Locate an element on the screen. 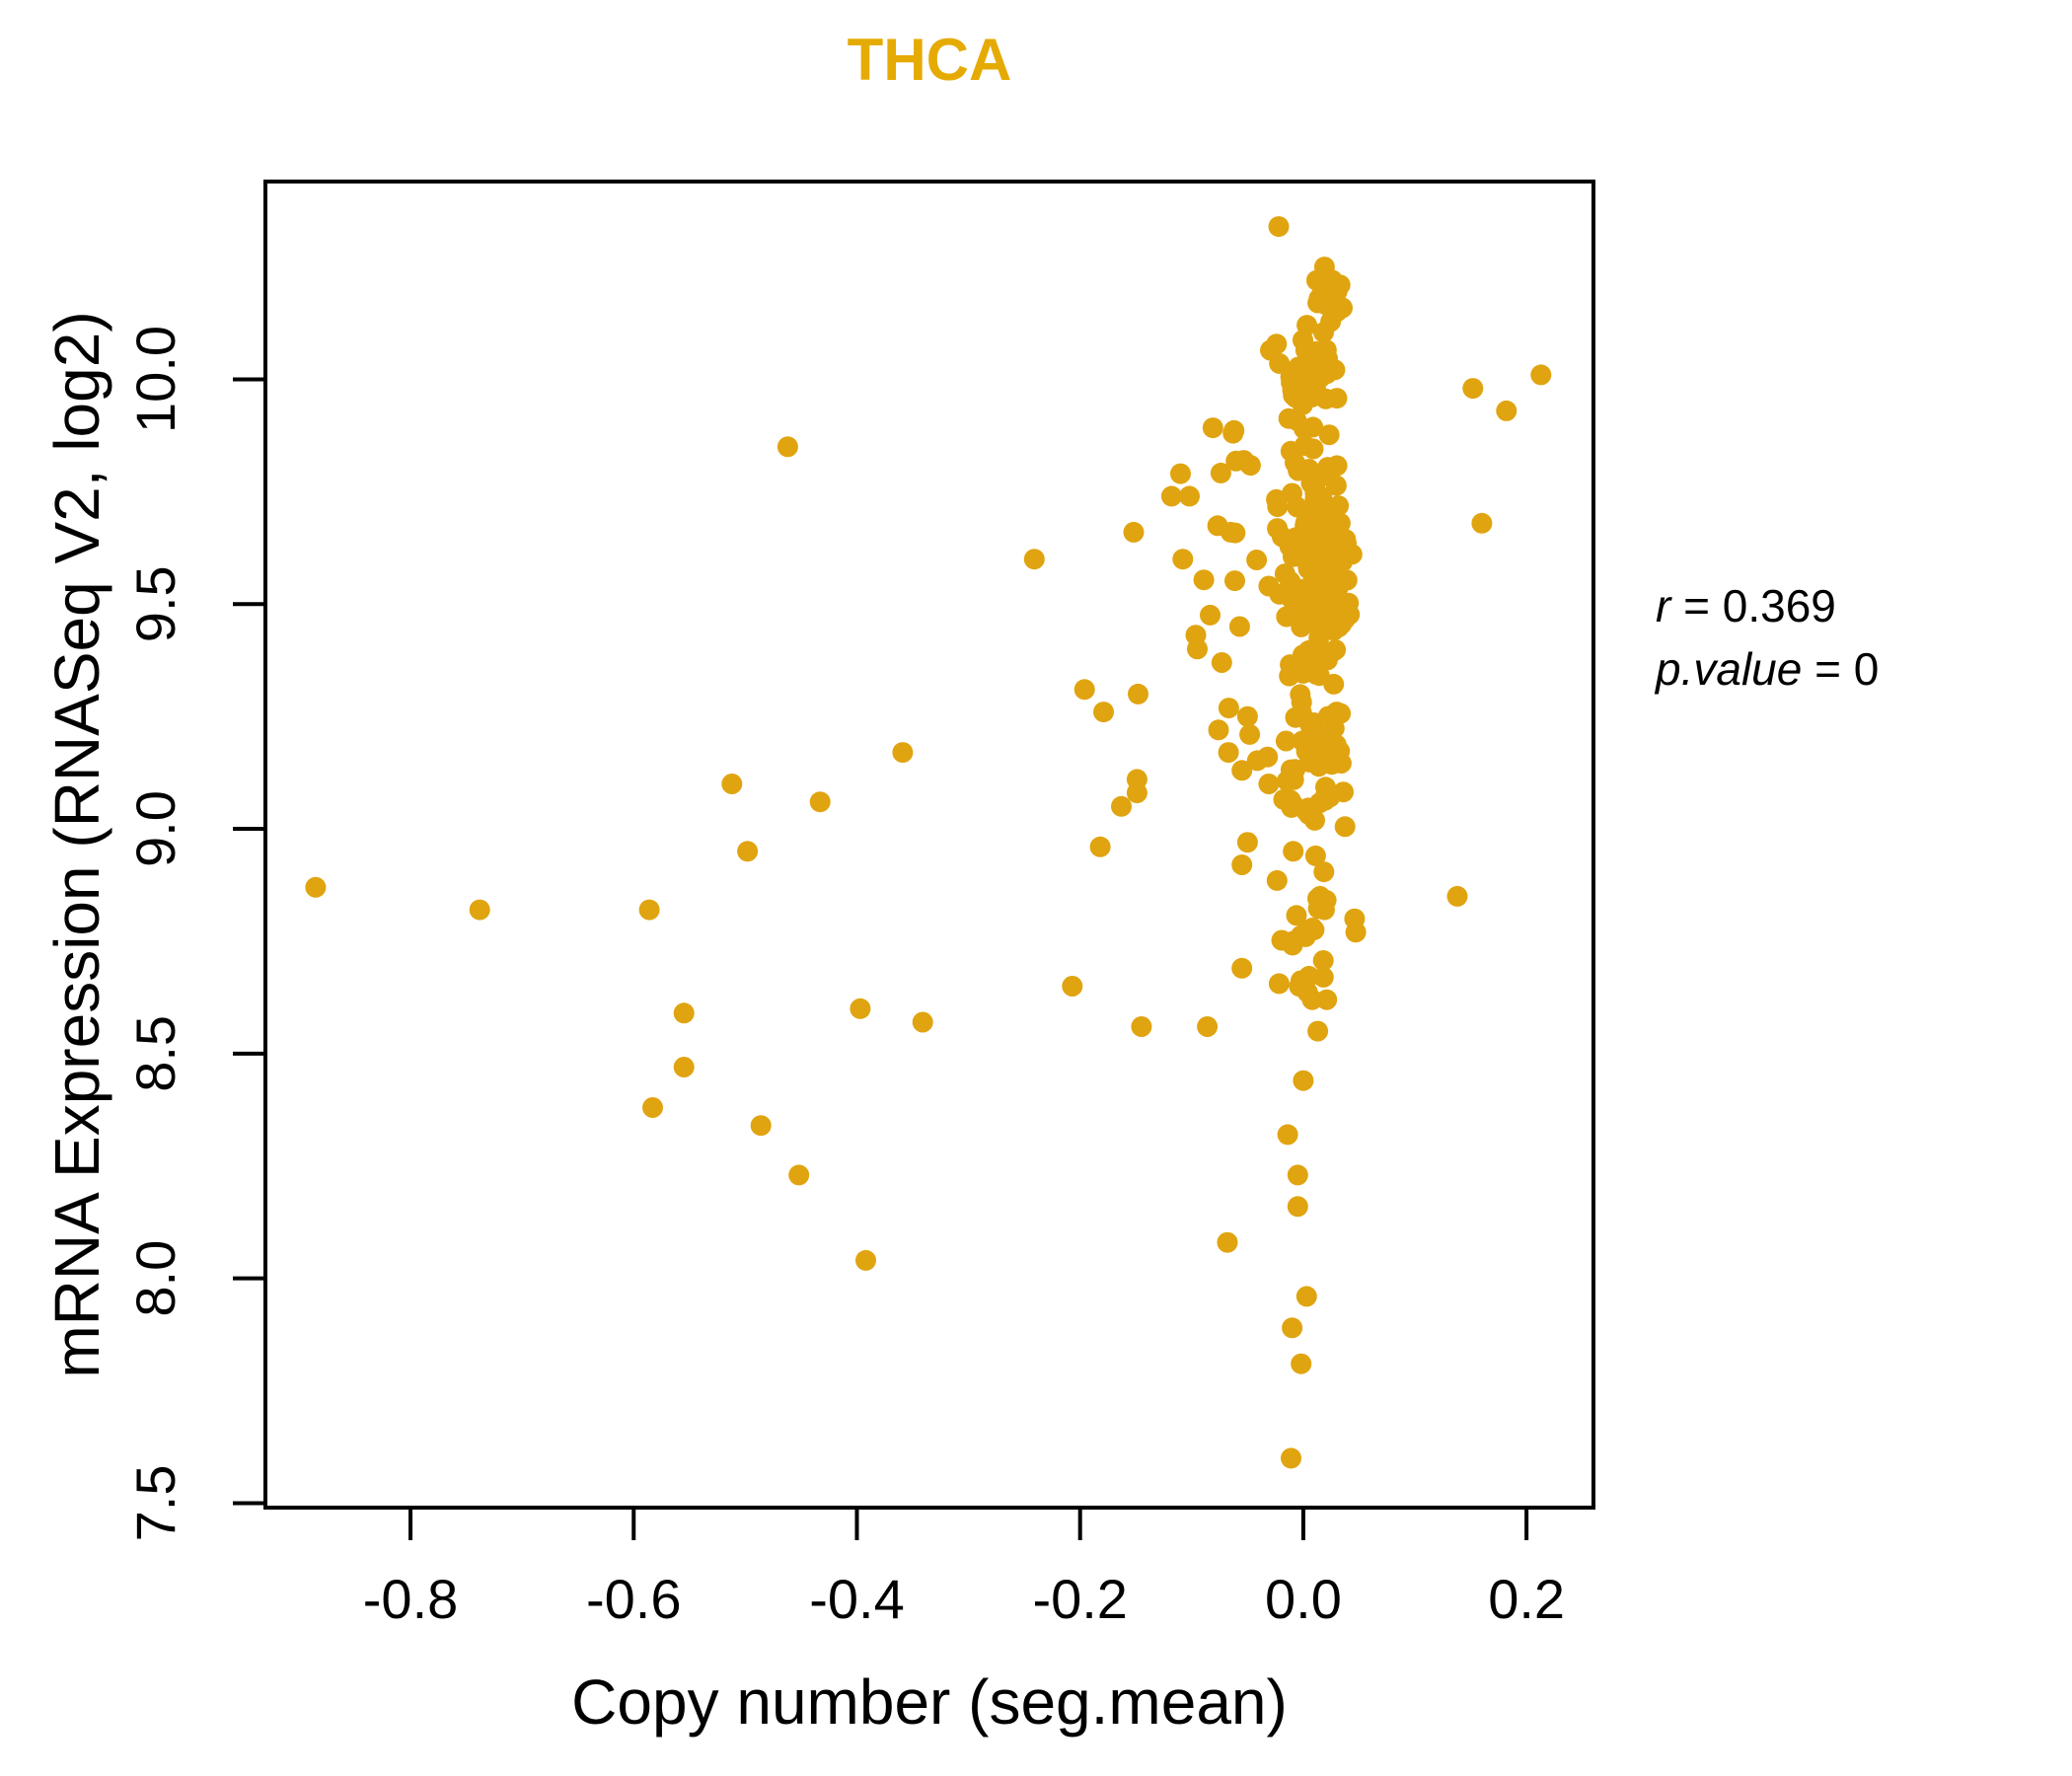  correlation-annotation: r = 0.369 p.value = 0 is located at coordinates (1768, 637).